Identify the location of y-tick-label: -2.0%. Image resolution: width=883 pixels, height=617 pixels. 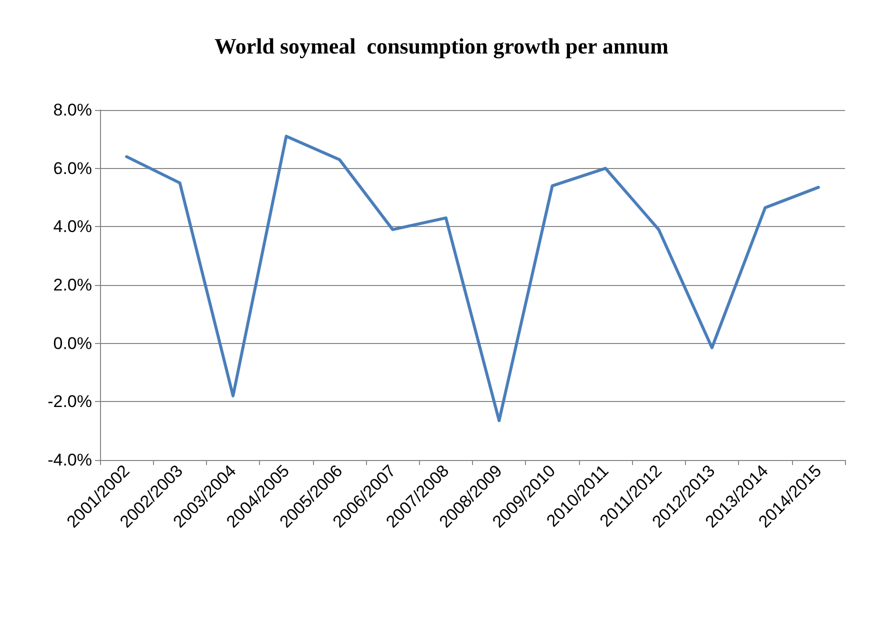
(70, 402).